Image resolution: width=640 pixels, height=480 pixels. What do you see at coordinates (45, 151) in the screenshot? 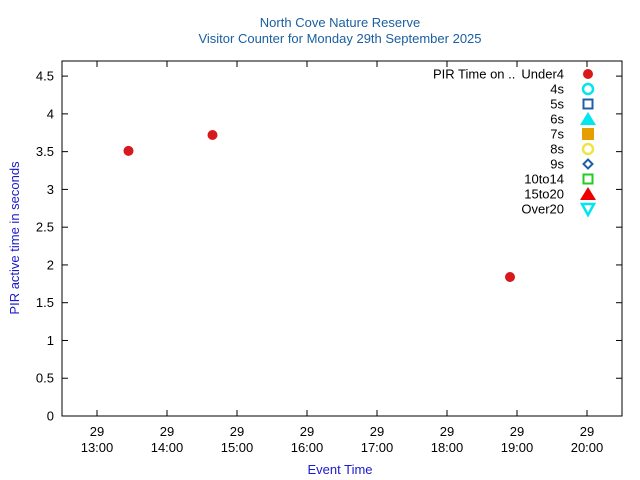
I see `y-tick-label: 3.5` at bounding box center [45, 151].